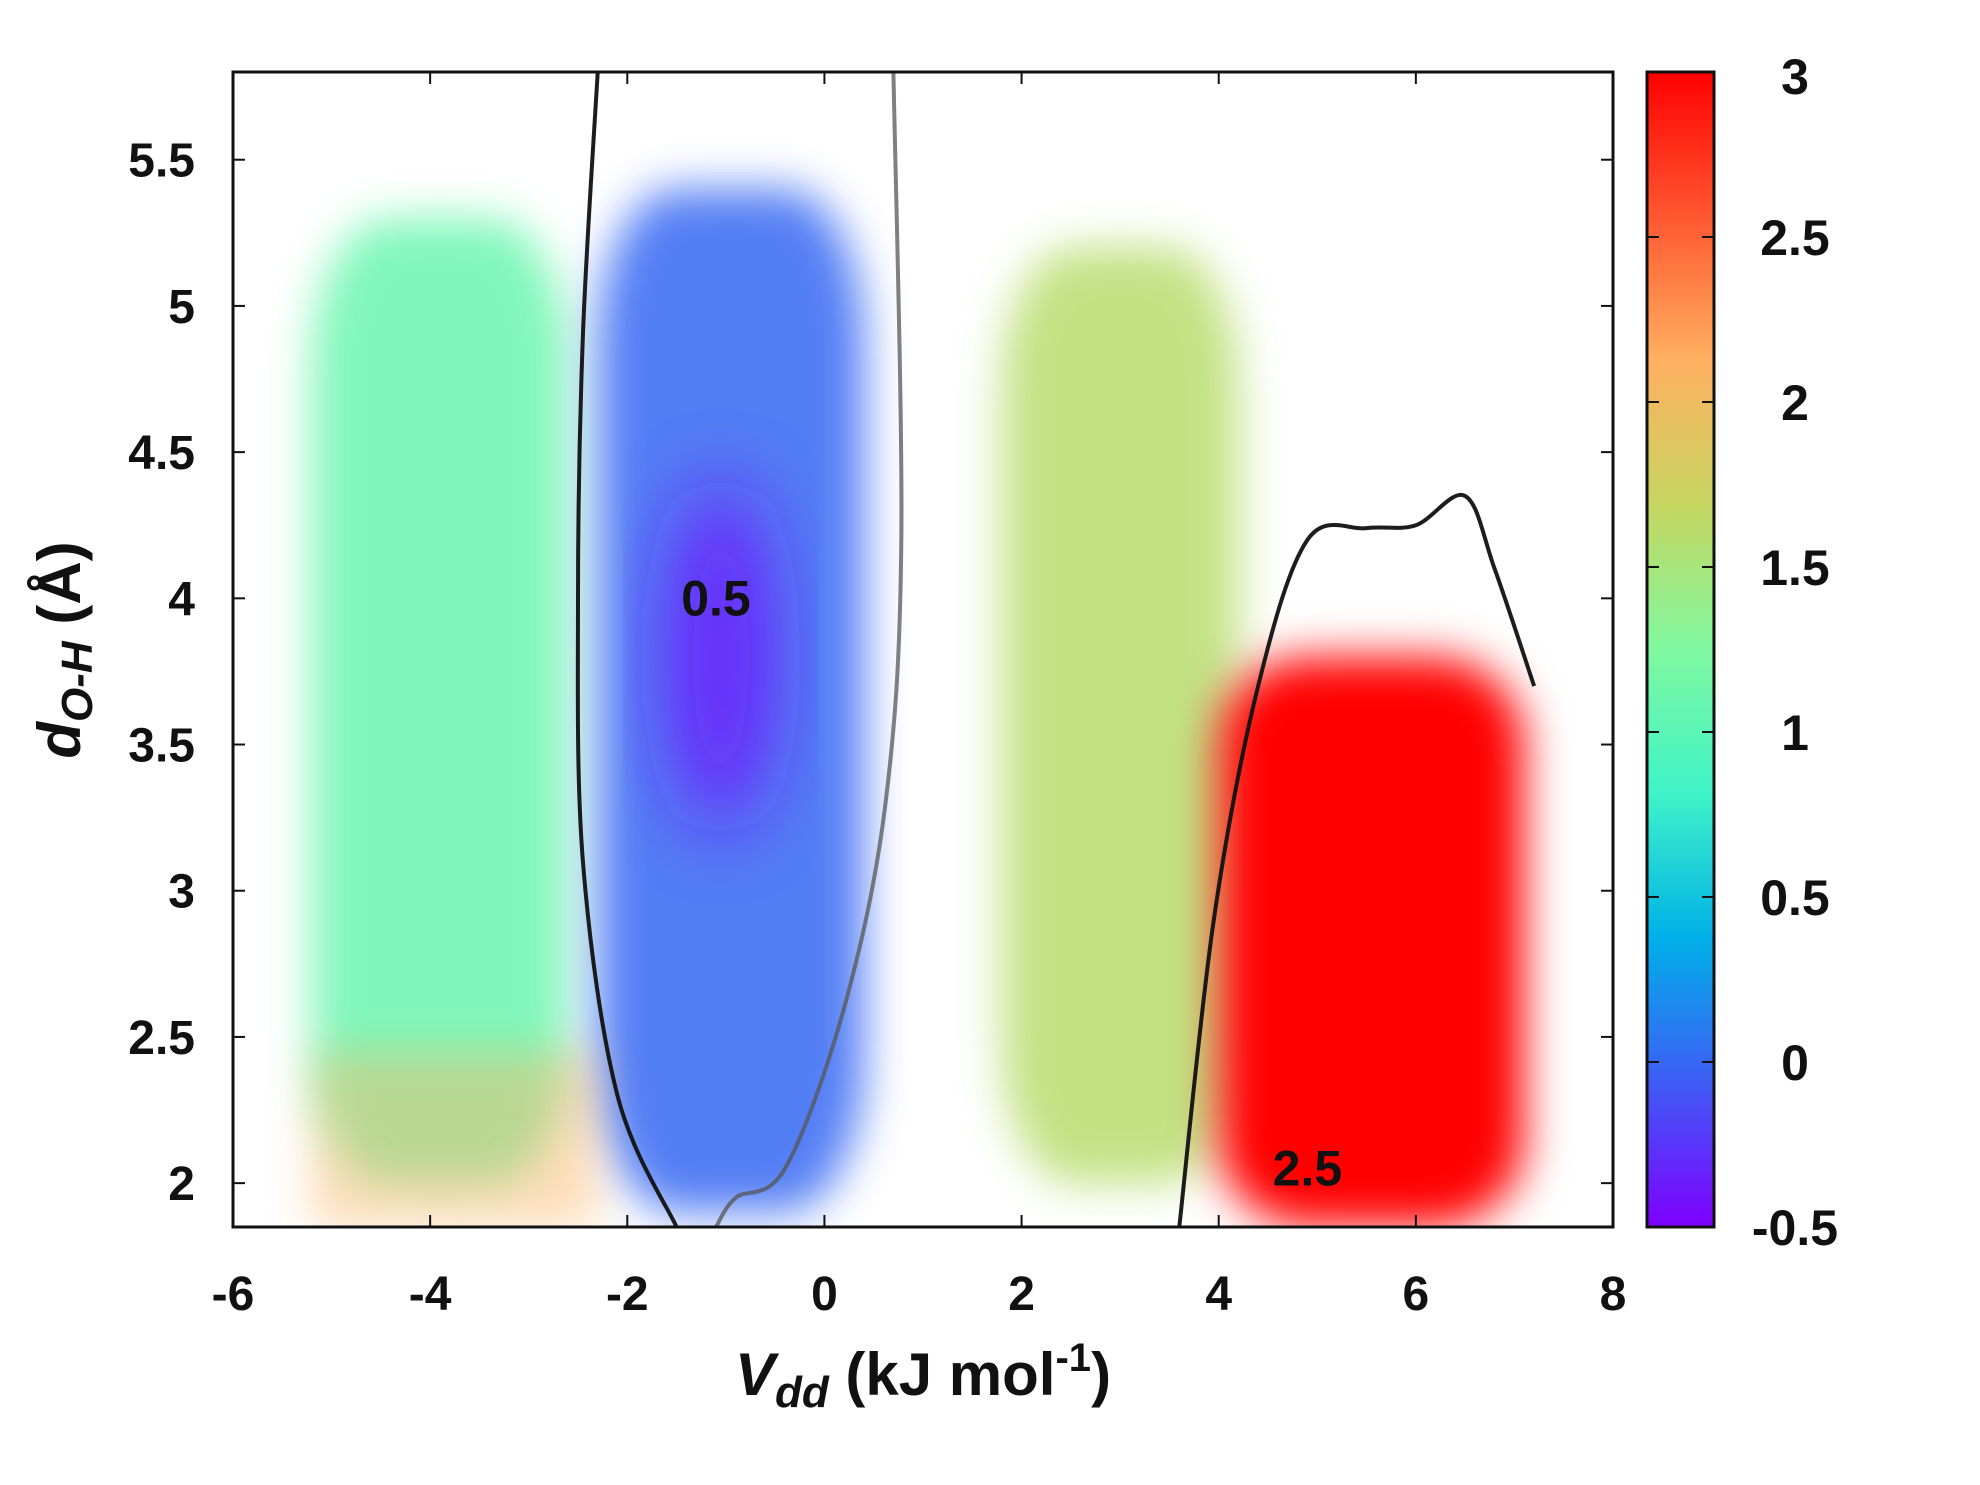 Image resolution: width=1980 pixels, height=1485 pixels. Describe the element at coordinates (59, 740) in the screenshot. I see `y-axis-title-main: d` at that location.